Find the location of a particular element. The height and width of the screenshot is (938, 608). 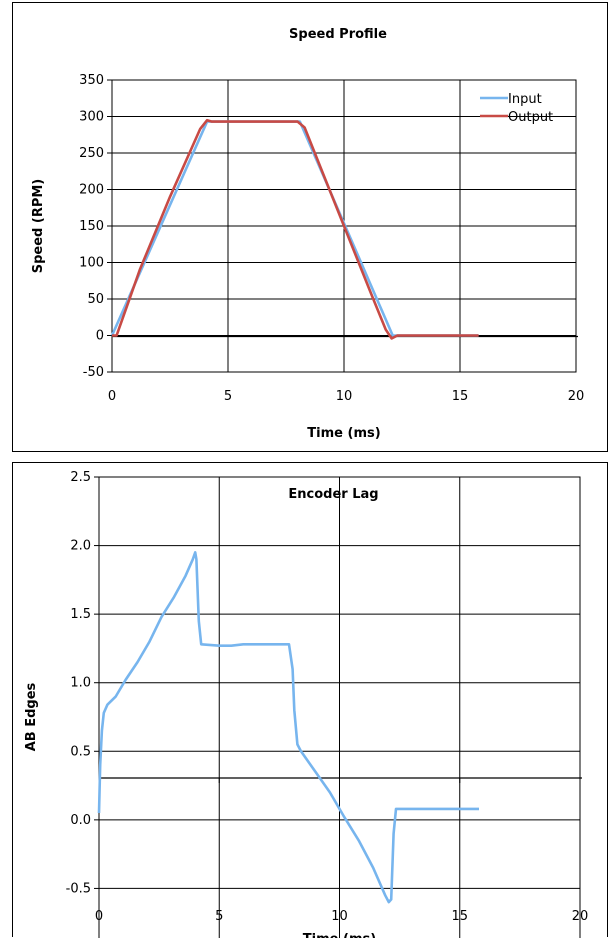

y-tick-label: 1.5 is located at coordinates (80, 614).